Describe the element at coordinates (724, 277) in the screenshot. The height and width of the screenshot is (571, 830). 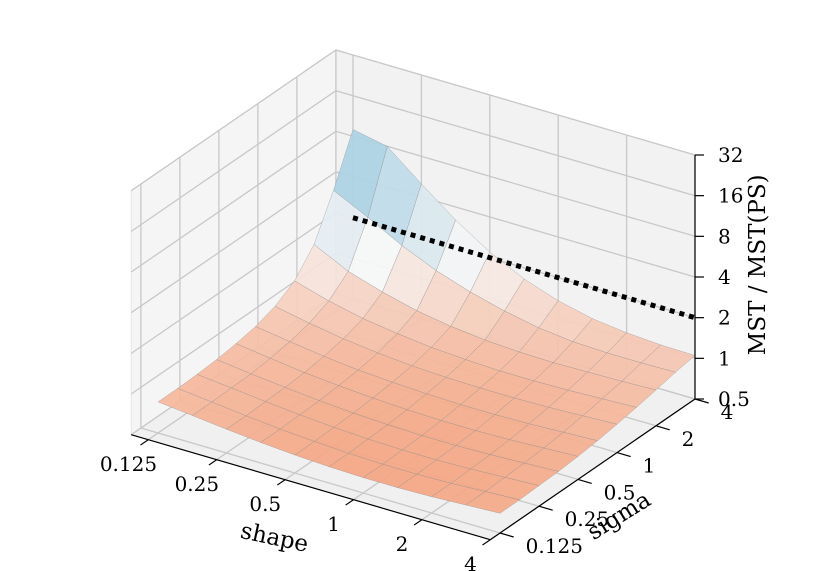
I see `z-tick-label: 4` at that location.